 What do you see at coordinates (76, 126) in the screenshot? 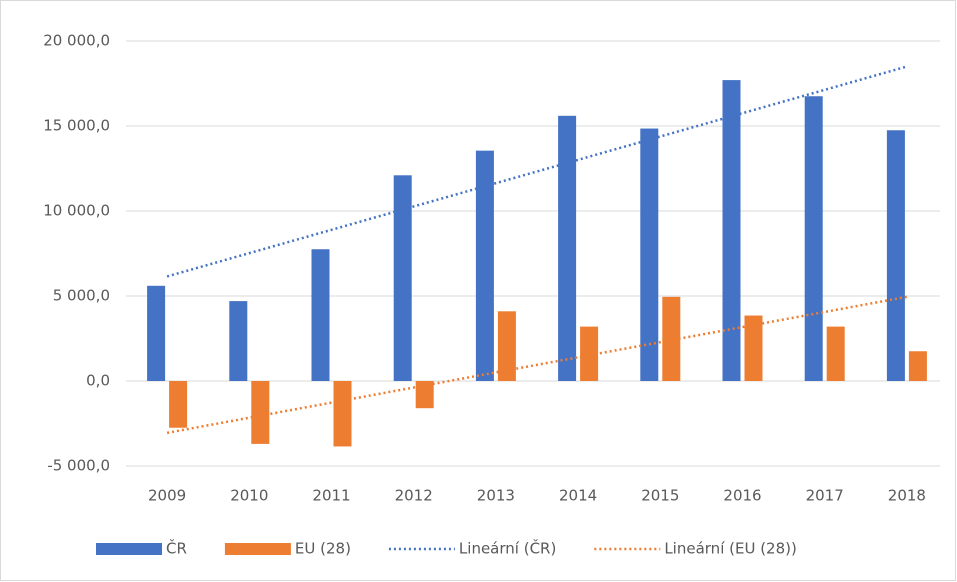
I see `y-tick-label: 15 000,0` at bounding box center [76, 126].